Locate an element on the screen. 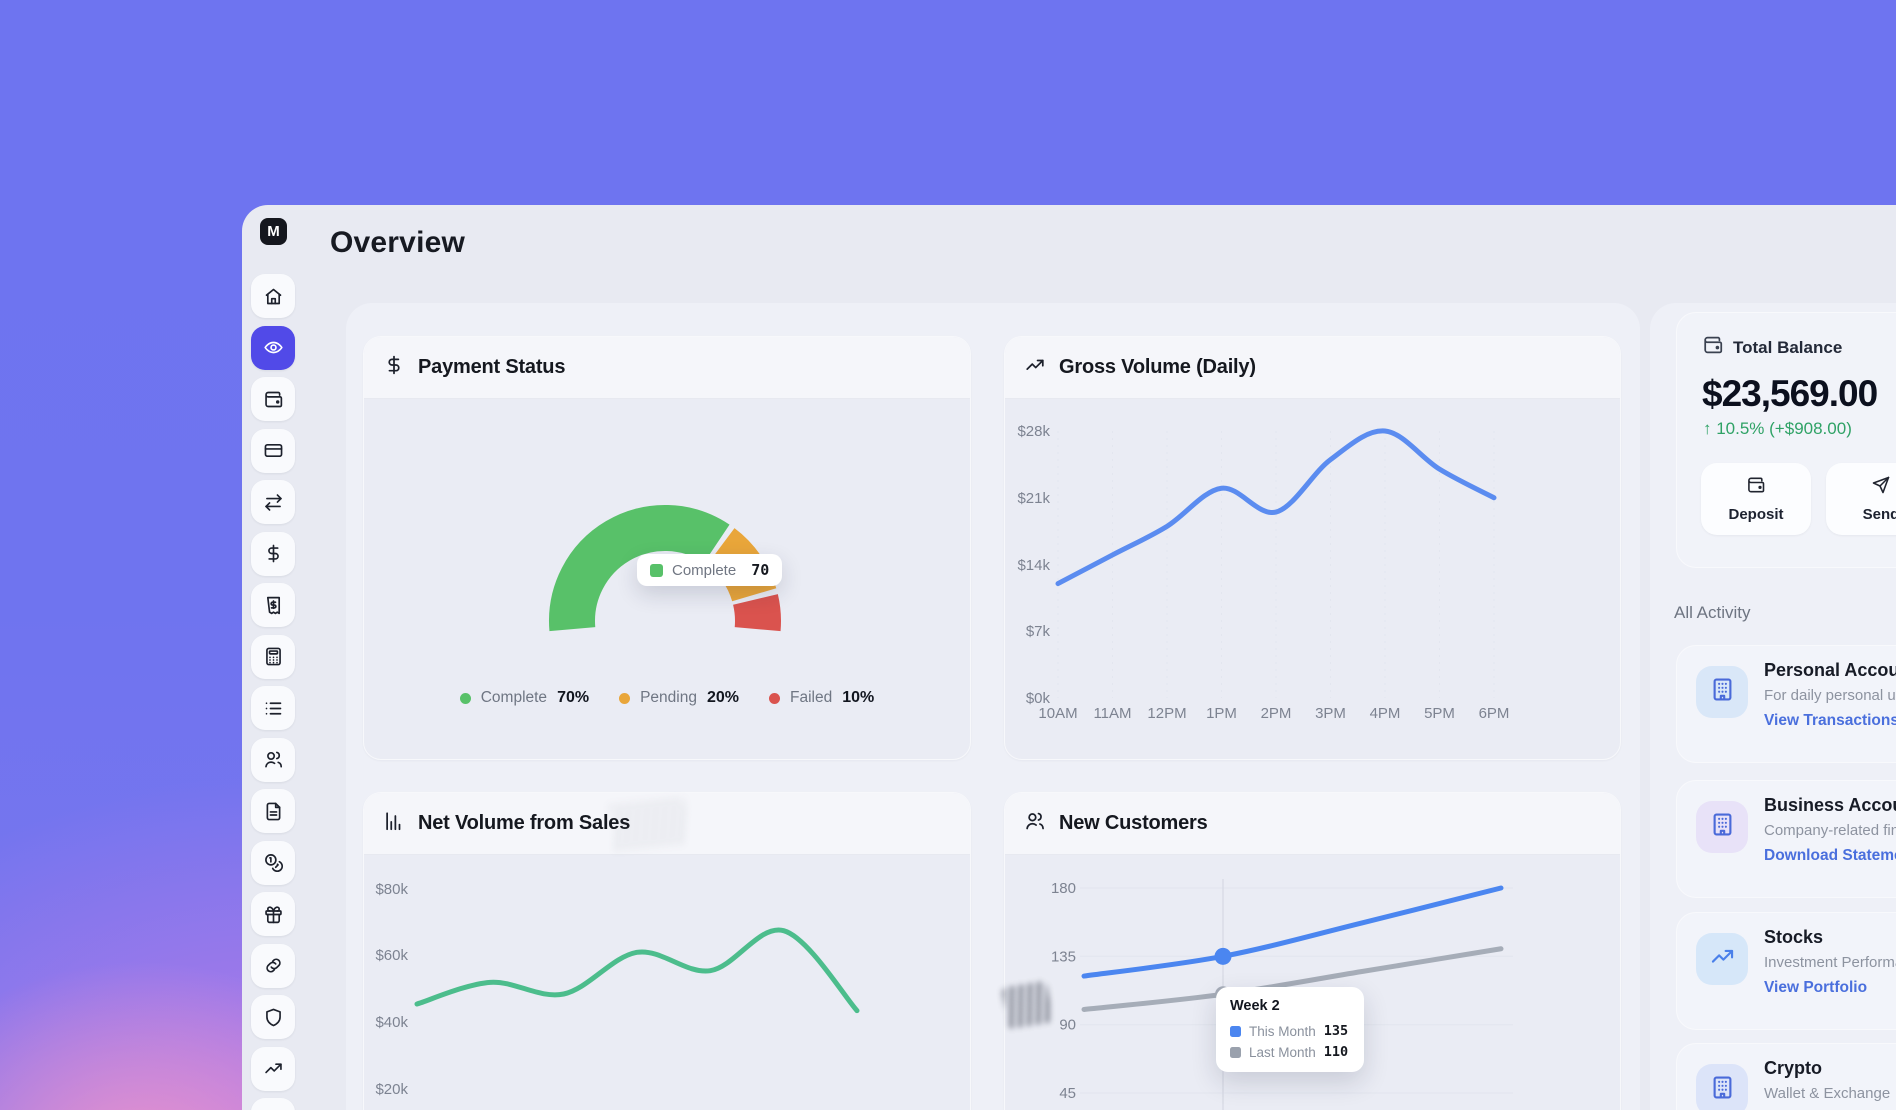 This screenshot has height=1110, width=1896. sidebar-item-wallet is located at coordinates (273, 399).